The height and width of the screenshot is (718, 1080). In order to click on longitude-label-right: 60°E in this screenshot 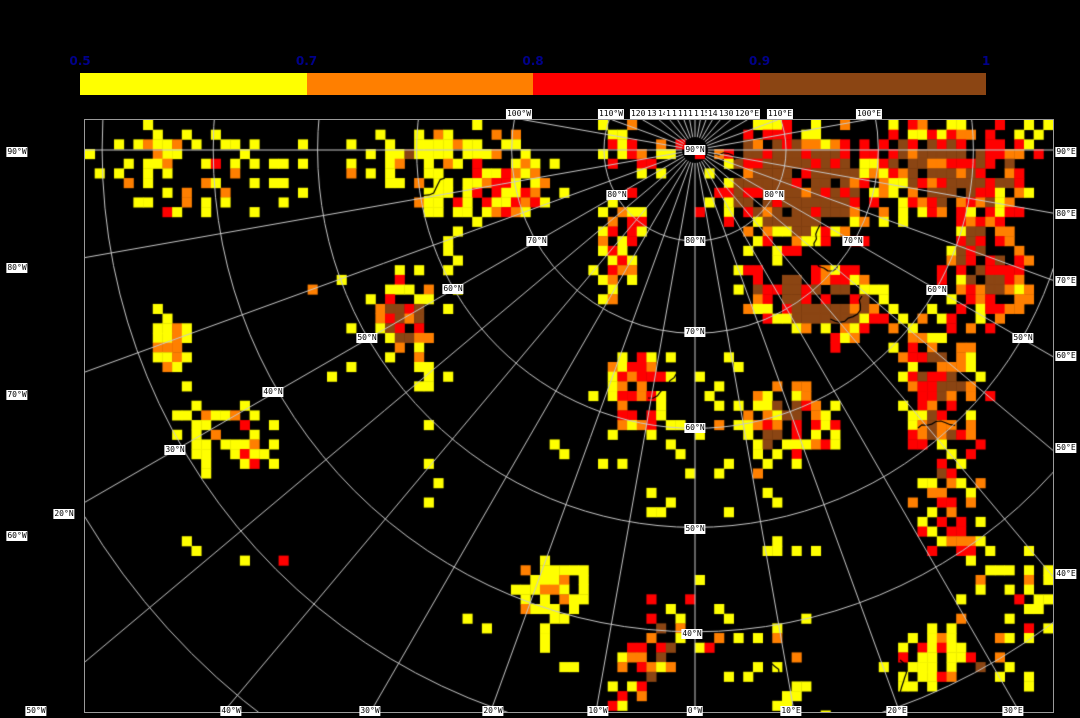, I will do `click(1066, 356)`.